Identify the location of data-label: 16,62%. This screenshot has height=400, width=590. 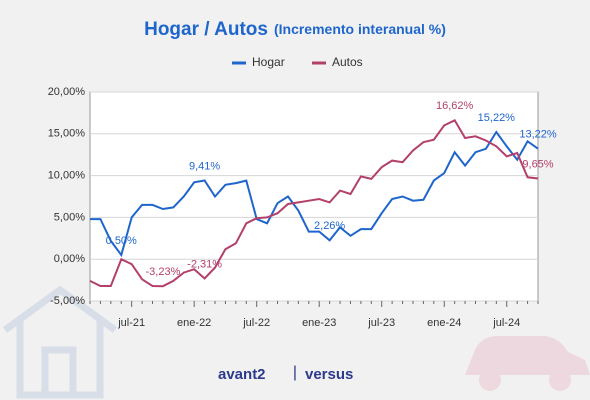
(455, 106).